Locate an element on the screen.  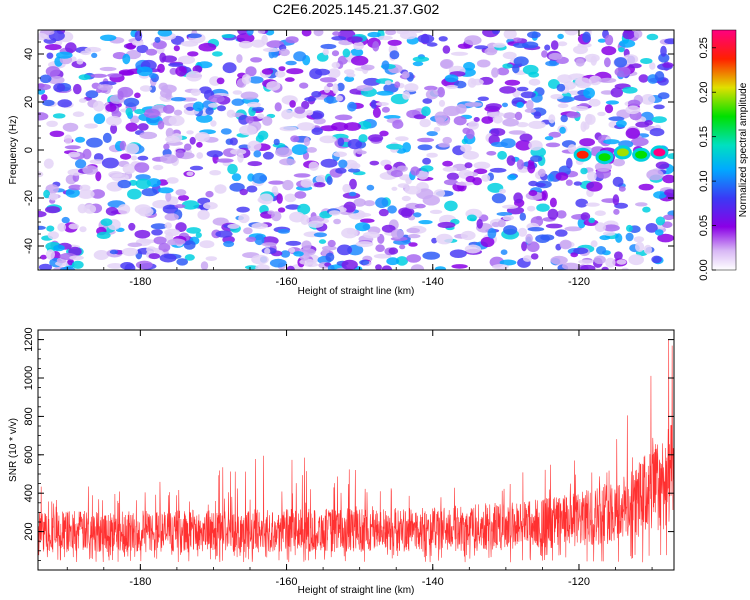
y-tick-label: 600 is located at coordinates (29, 455).